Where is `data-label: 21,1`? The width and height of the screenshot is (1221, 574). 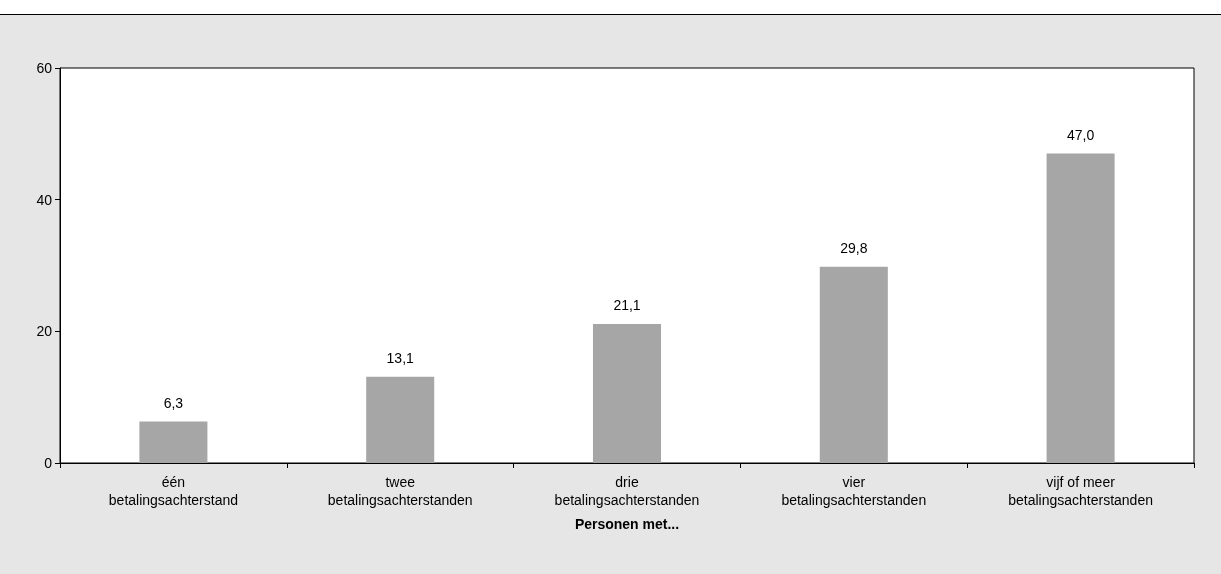 data-label: 21,1 is located at coordinates (627, 305).